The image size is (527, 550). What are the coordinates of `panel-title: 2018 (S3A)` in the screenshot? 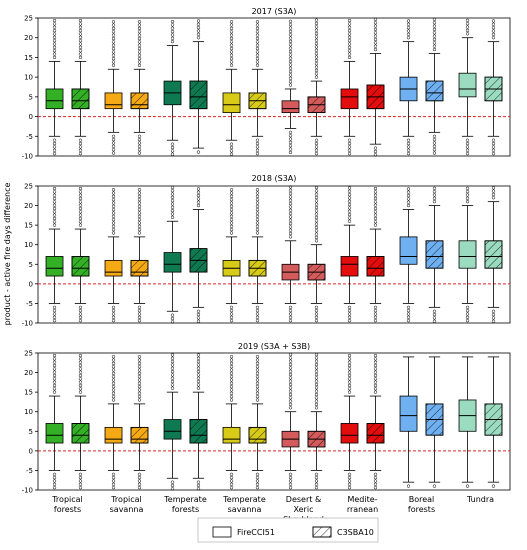 It's located at (274, 178).